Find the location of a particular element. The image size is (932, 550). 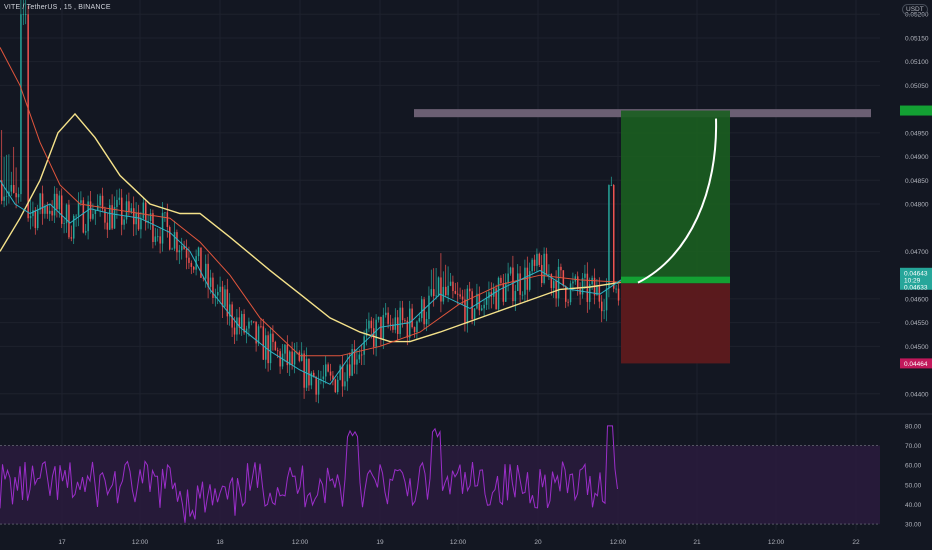

time-tick-label: 12:00 is located at coordinates (300, 542).